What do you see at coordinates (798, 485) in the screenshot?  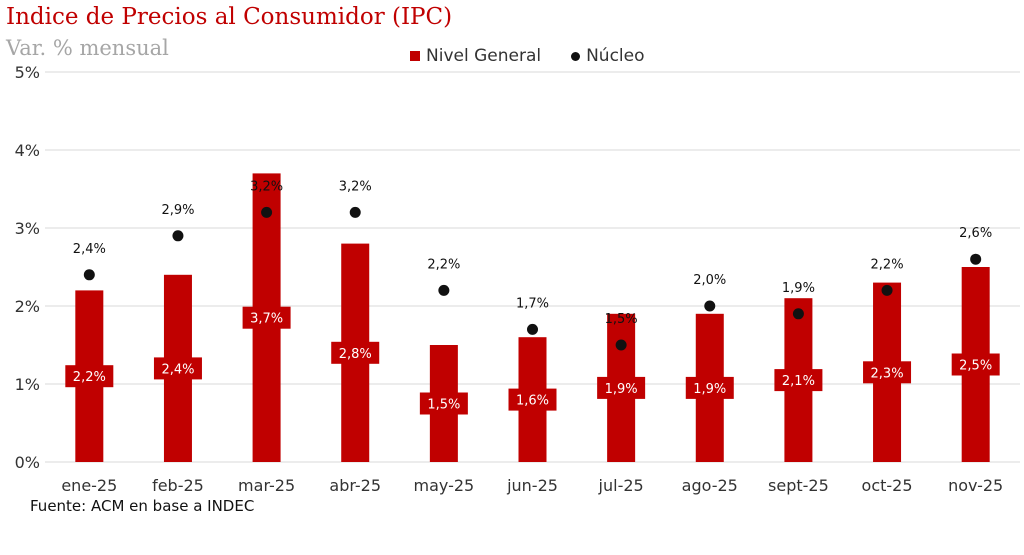 I see `x-tick-label: sept-25` at bounding box center [798, 485].